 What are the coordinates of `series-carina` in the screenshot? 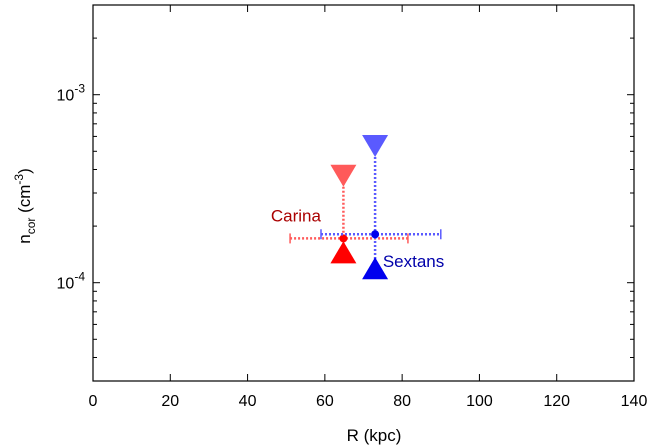 It's located at (349, 214).